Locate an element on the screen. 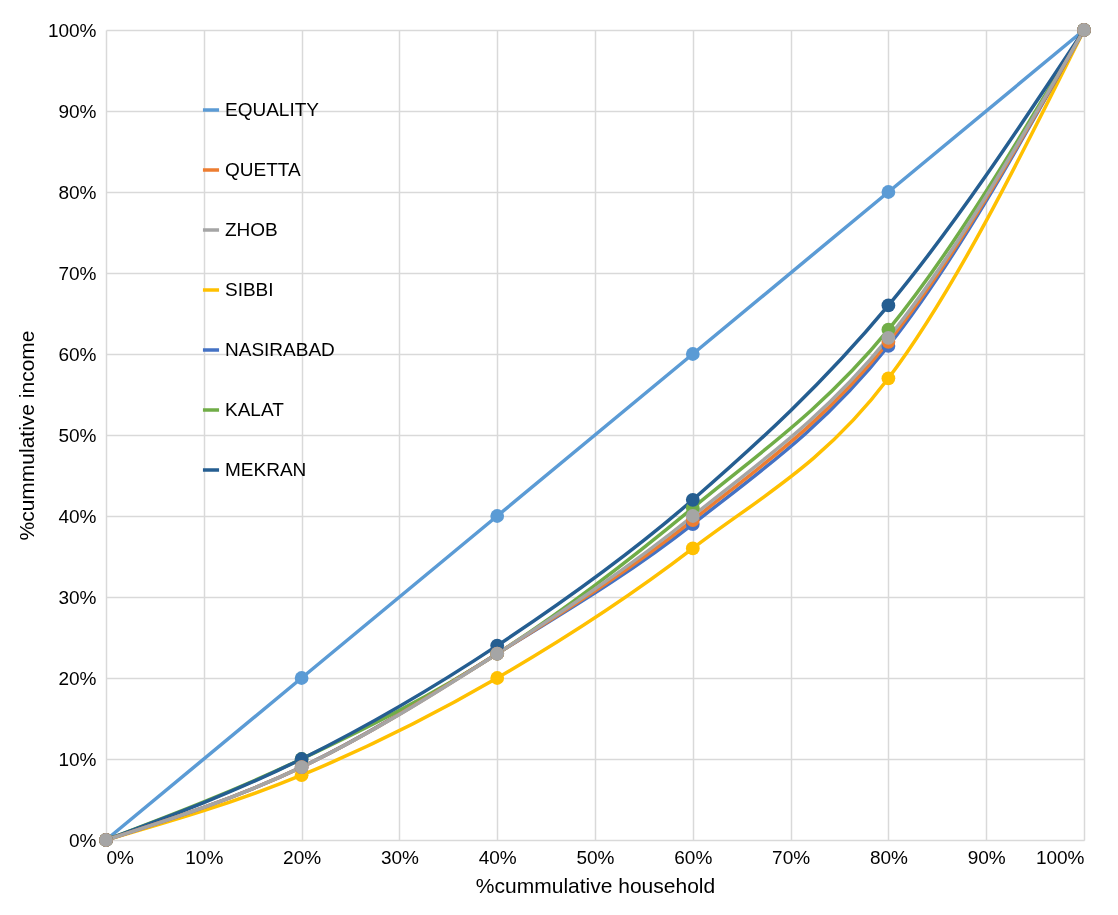  y-tick-label: 30% is located at coordinates (77, 597).